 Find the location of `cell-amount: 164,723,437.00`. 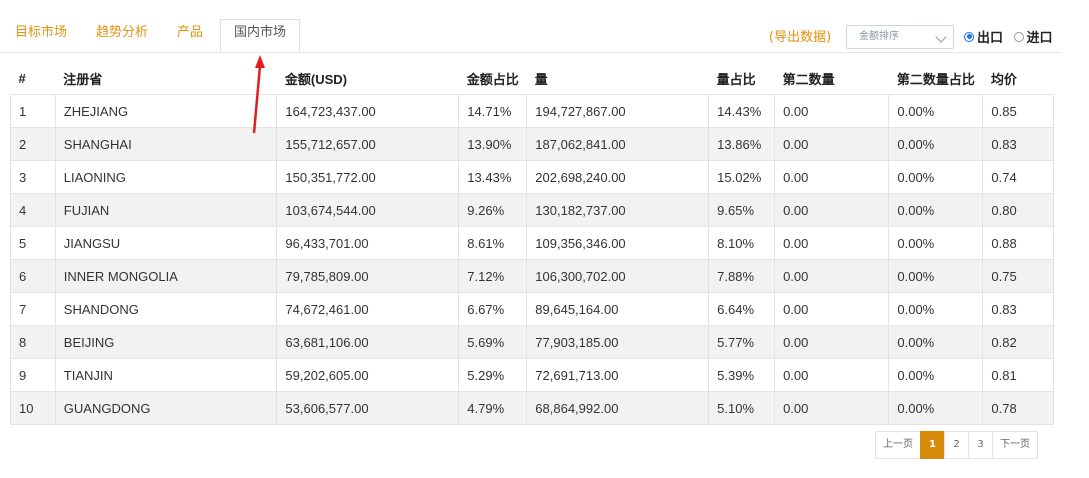

cell-amount: 164,723,437.00 is located at coordinates (368, 111).